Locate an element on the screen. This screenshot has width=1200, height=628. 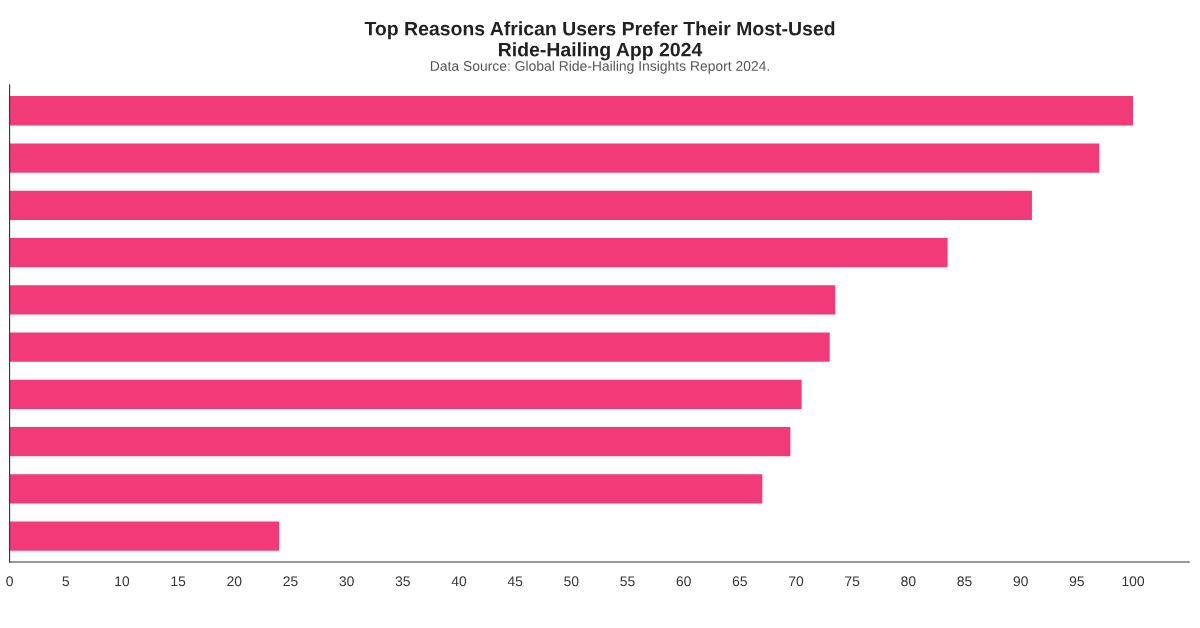
x-tick-label: 15 is located at coordinates (178, 581).